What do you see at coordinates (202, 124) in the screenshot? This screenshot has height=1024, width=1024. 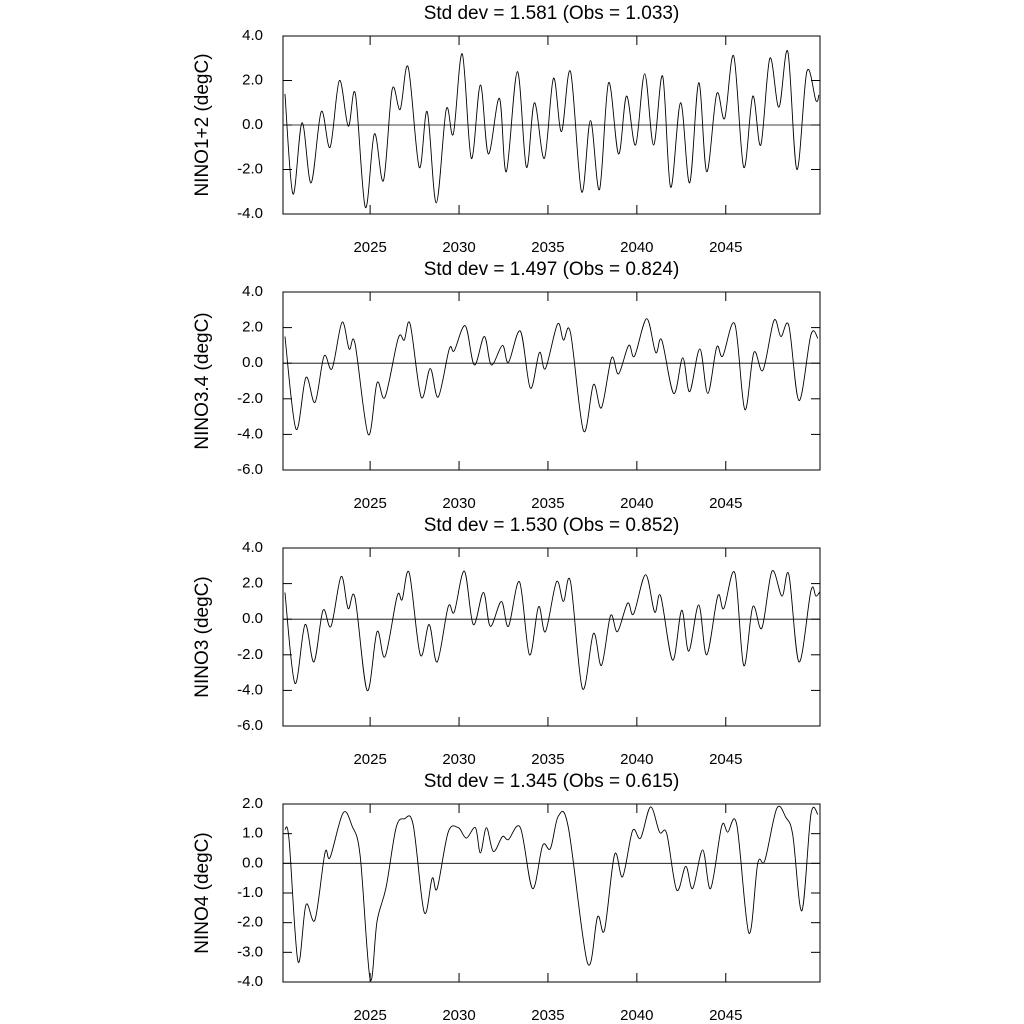 I see `y-axis-label: NINO1+2 (degC)` at bounding box center [202, 124].